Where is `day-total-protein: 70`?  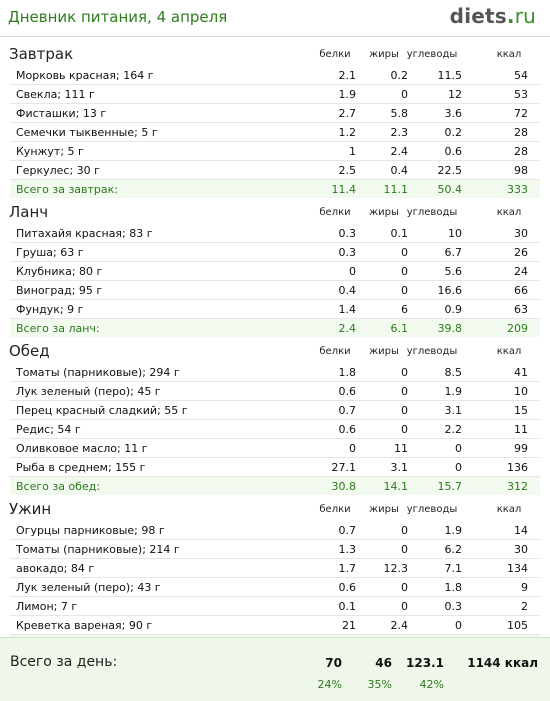 day-total-protein: 70 is located at coordinates (333, 663).